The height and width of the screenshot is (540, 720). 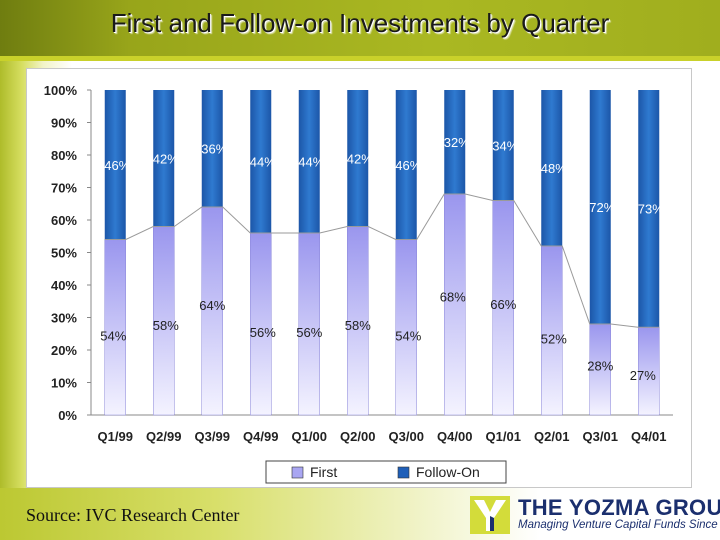 What do you see at coordinates (115, 436) in the screenshot?
I see `x-tick-label: Q1/99` at bounding box center [115, 436].